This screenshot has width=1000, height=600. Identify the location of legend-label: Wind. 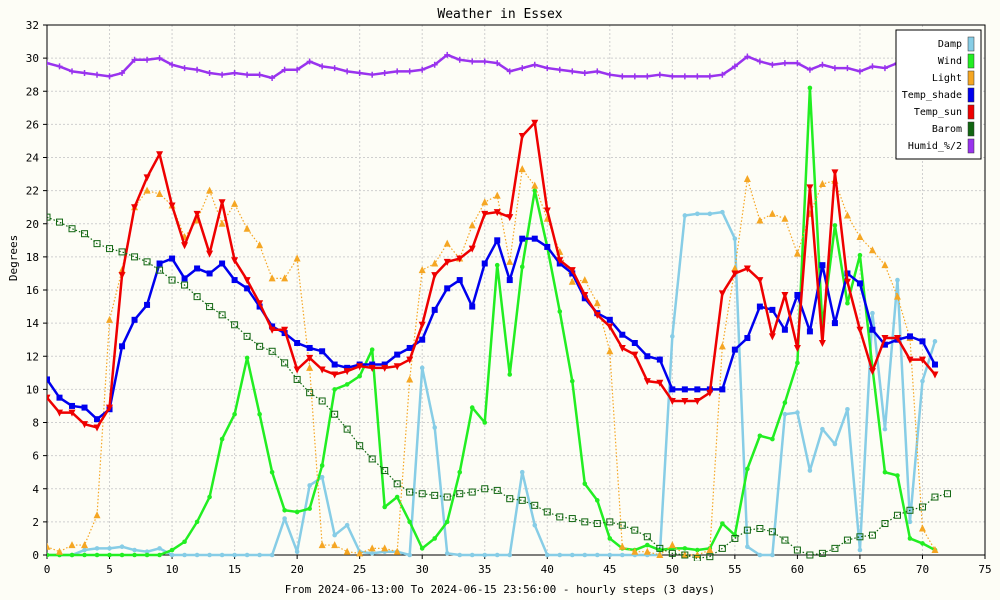
(950, 61).